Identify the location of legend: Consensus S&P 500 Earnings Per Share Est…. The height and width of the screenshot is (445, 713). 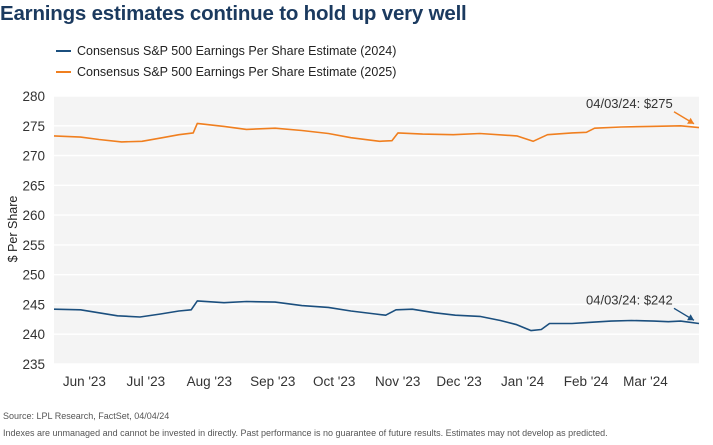
(226, 61).